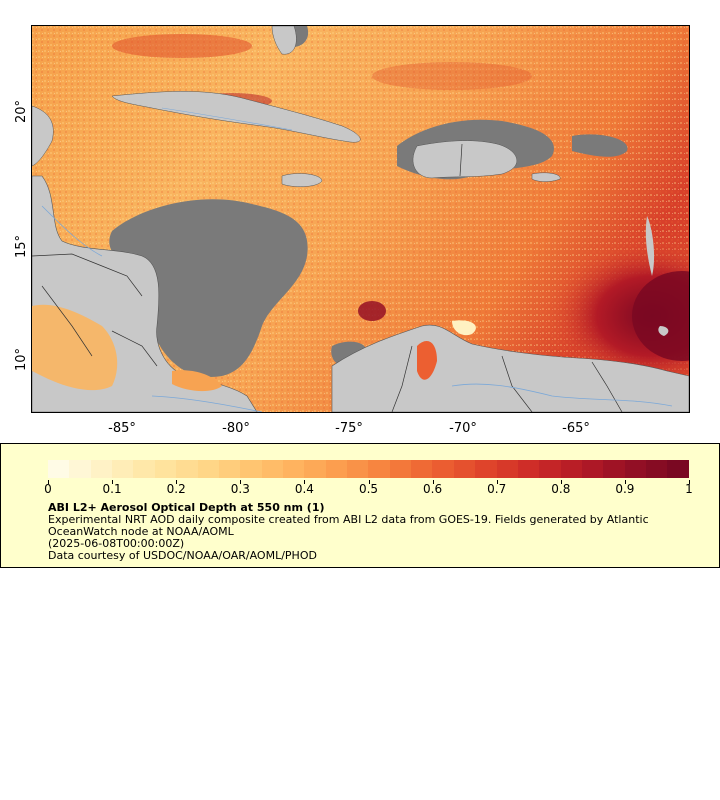 The width and height of the screenshot is (720, 800). What do you see at coordinates (122, 428) in the screenshot?
I see `x-tick-label: -85°` at bounding box center [122, 428].